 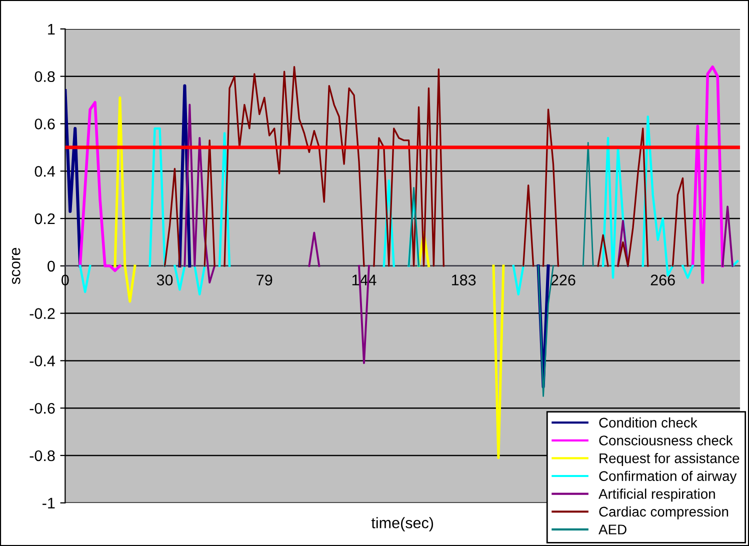 I want to click on y-tick-label: 0.8, so click(x=44, y=76).